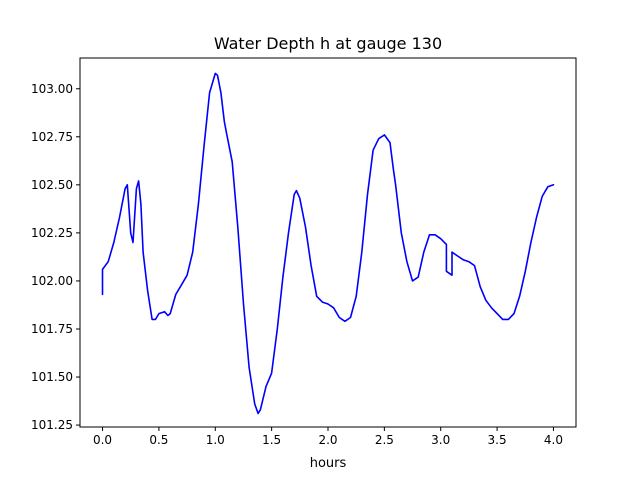  Describe the element at coordinates (158, 440) in the screenshot. I see `x-tick-label: 0.5` at that location.